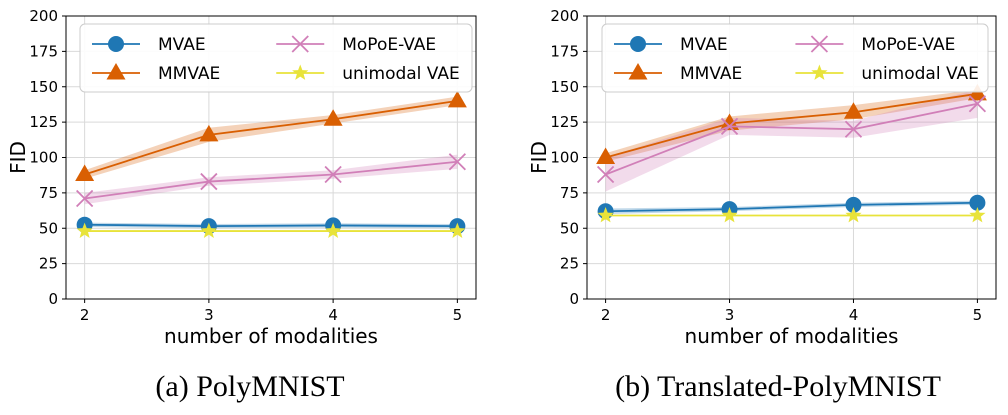 The width and height of the screenshot is (1008, 415). What do you see at coordinates (778, 386) in the screenshot?
I see `panel-caption: (b) Translated-PolyMNIST` at bounding box center [778, 386].